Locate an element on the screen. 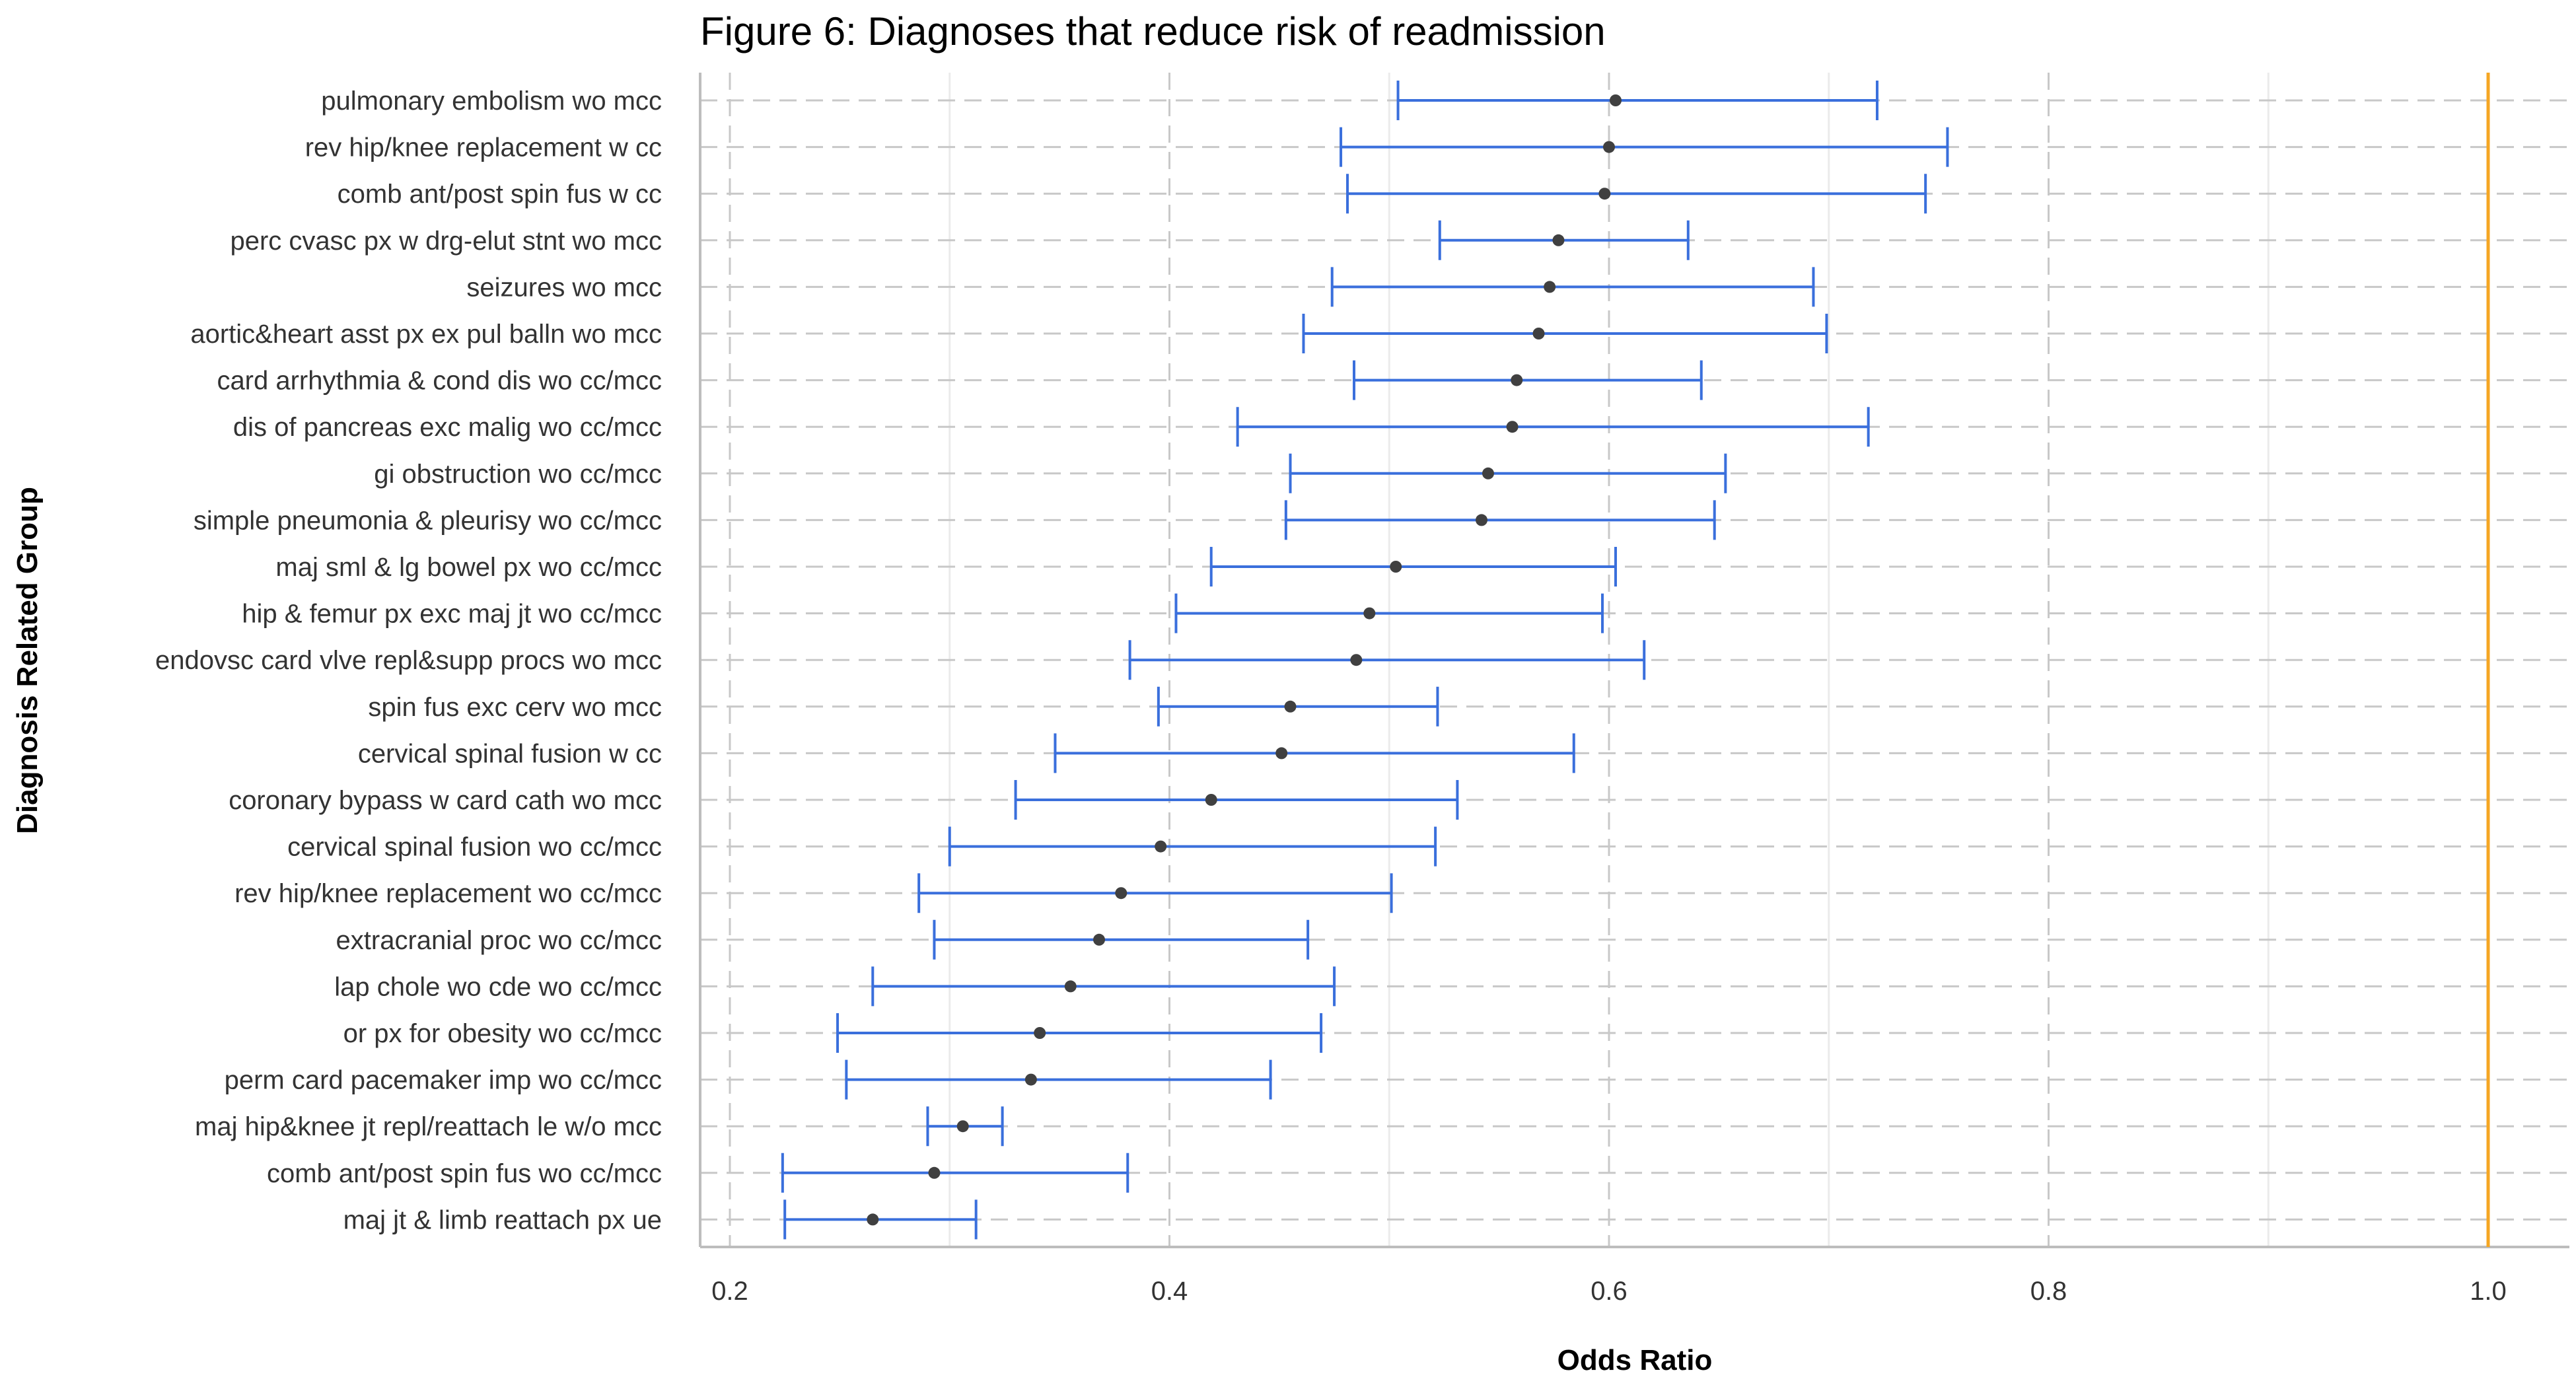  x-tick-label: 0.6 is located at coordinates (1609, 1291).